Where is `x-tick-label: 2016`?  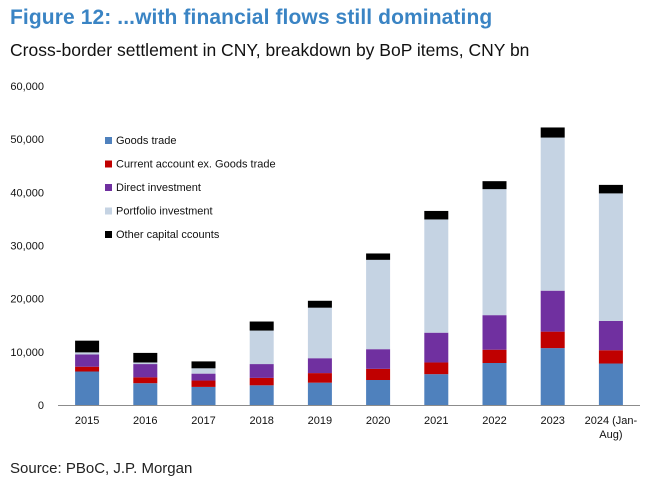 x-tick-label: 2016 is located at coordinates (145, 421).